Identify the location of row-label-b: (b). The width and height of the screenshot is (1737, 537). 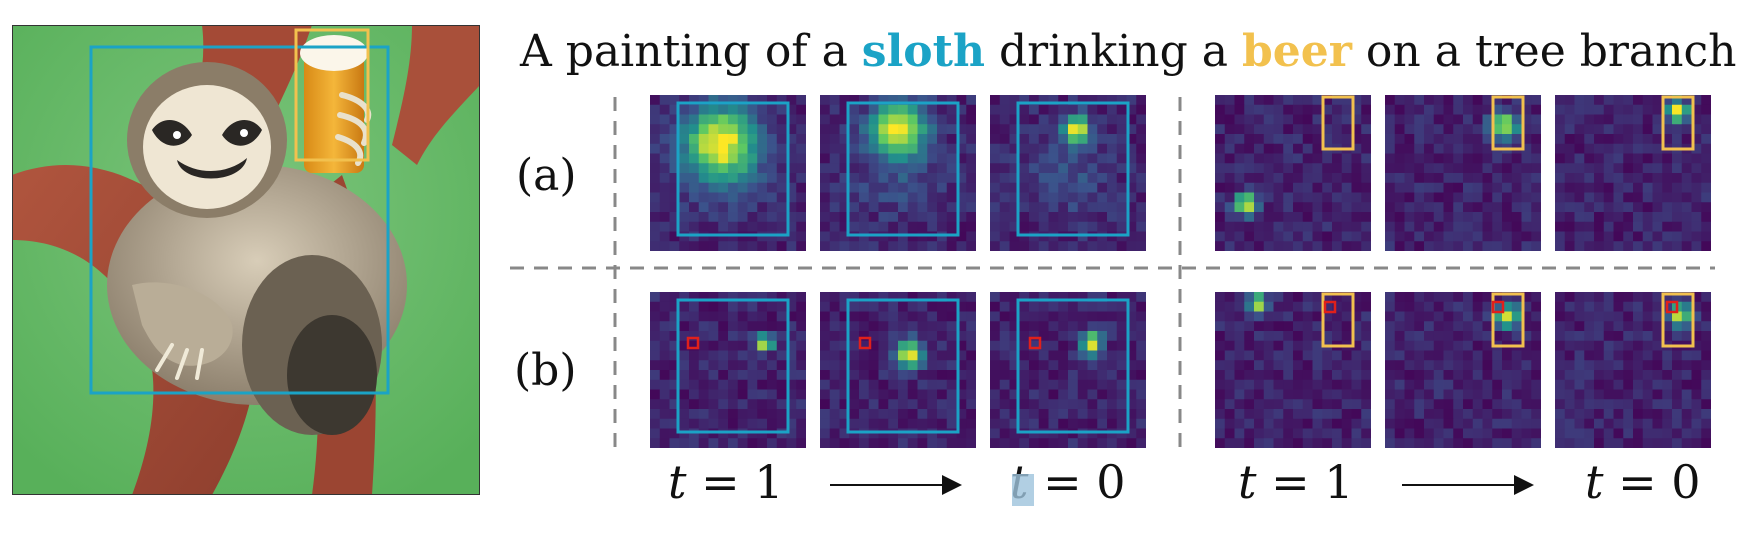
(545, 370).